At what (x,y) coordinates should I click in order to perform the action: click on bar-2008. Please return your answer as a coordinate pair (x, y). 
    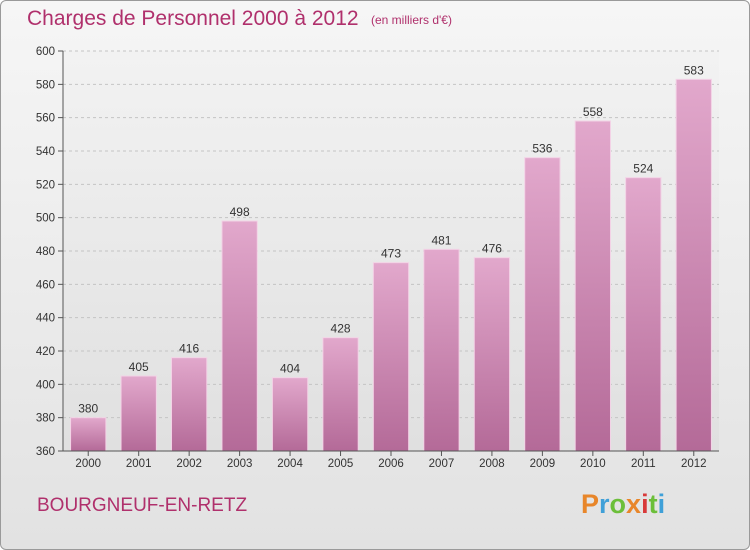
    Looking at the image, I should click on (492, 354).